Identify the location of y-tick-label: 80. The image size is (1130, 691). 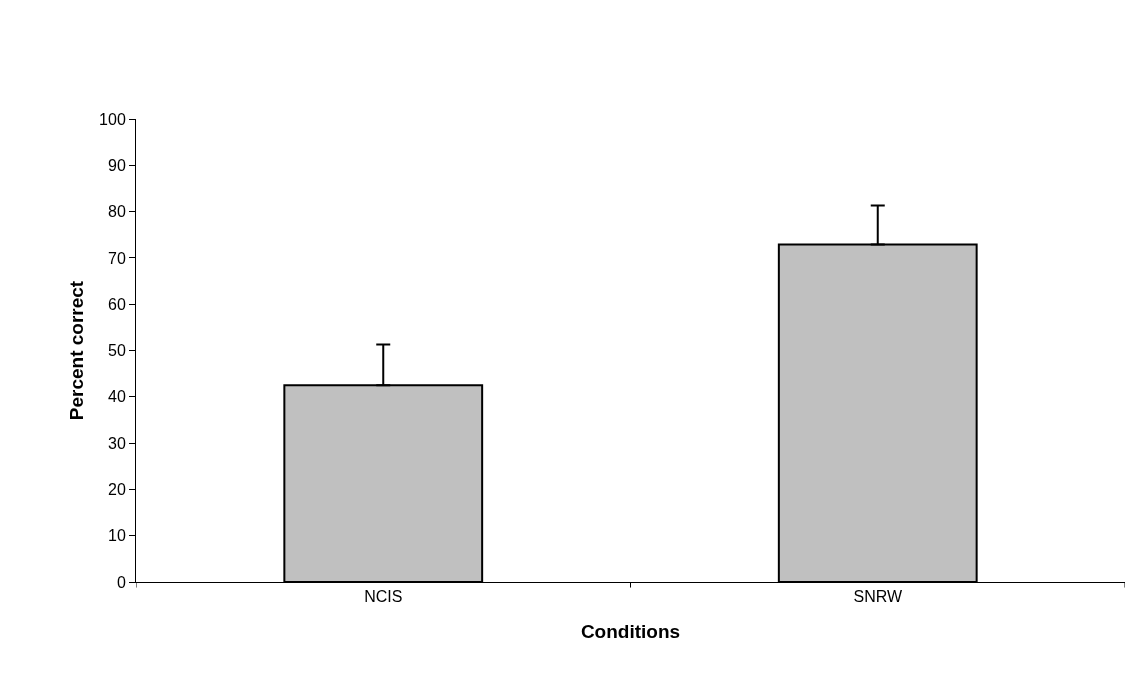
(117, 212).